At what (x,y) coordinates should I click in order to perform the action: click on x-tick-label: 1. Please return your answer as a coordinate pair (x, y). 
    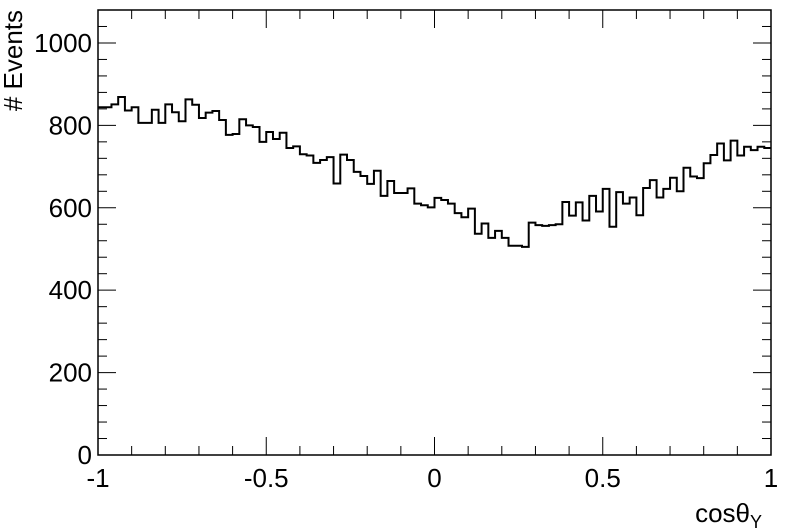
    Looking at the image, I should click on (771, 478).